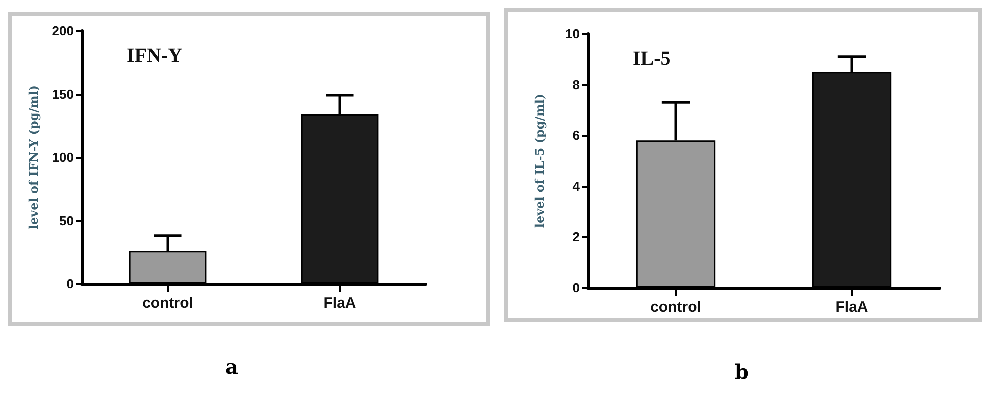 Image resolution: width=985 pixels, height=414 pixels. Describe the element at coordinates (232, 367) in the screenshot. I see `text: a` at that location.